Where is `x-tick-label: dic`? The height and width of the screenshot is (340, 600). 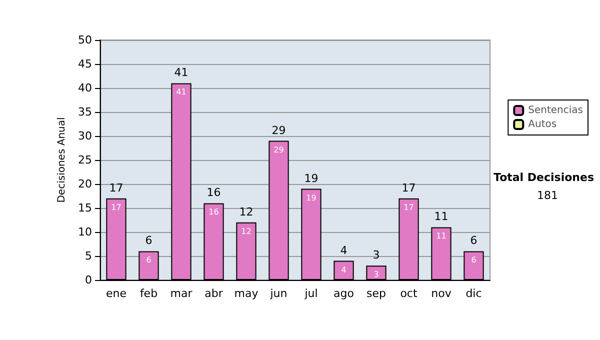 x-tick-label: dic is located at coordinates (474, 293).